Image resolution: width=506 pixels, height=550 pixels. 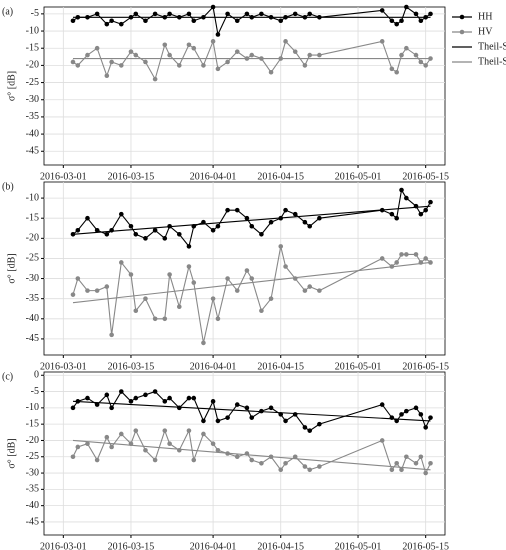 I want to click on y-tick-label: -30, so click(x=32, y=472).